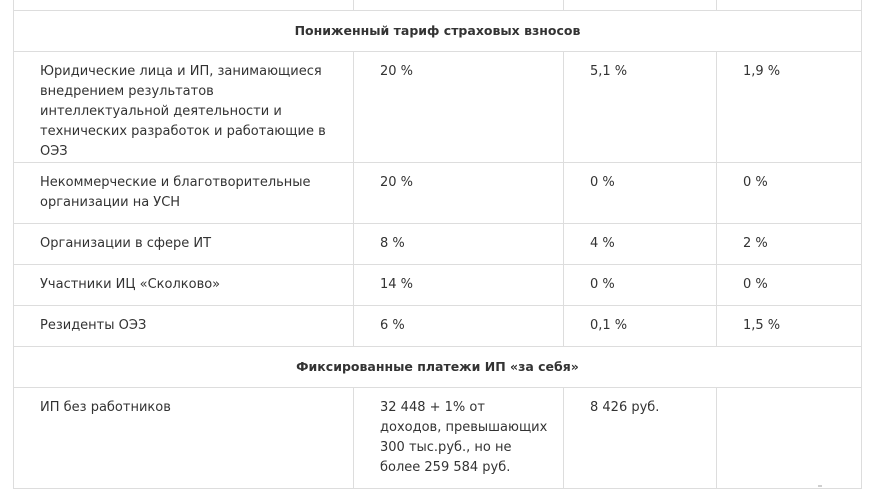  What do you see at coordinates (183, 438) in the screenshot?
I see `category-cell: ИП без работников` at bounding box center [183, 438].